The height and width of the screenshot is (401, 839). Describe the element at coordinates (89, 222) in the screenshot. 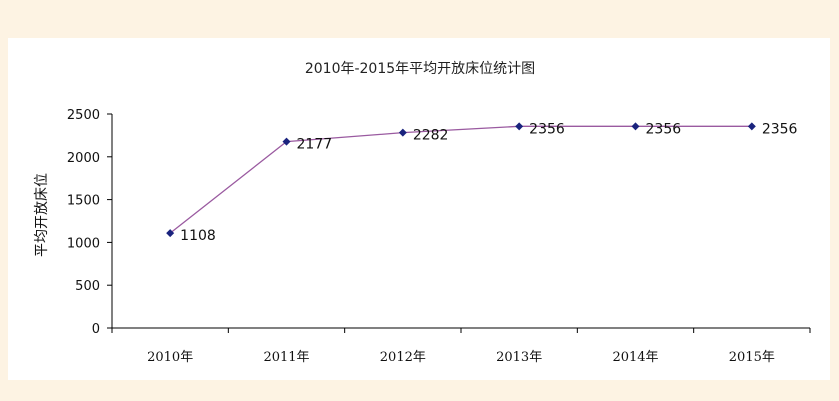

I see `y-ticks: 0 500 1000 1500 2000 2500` at that location.